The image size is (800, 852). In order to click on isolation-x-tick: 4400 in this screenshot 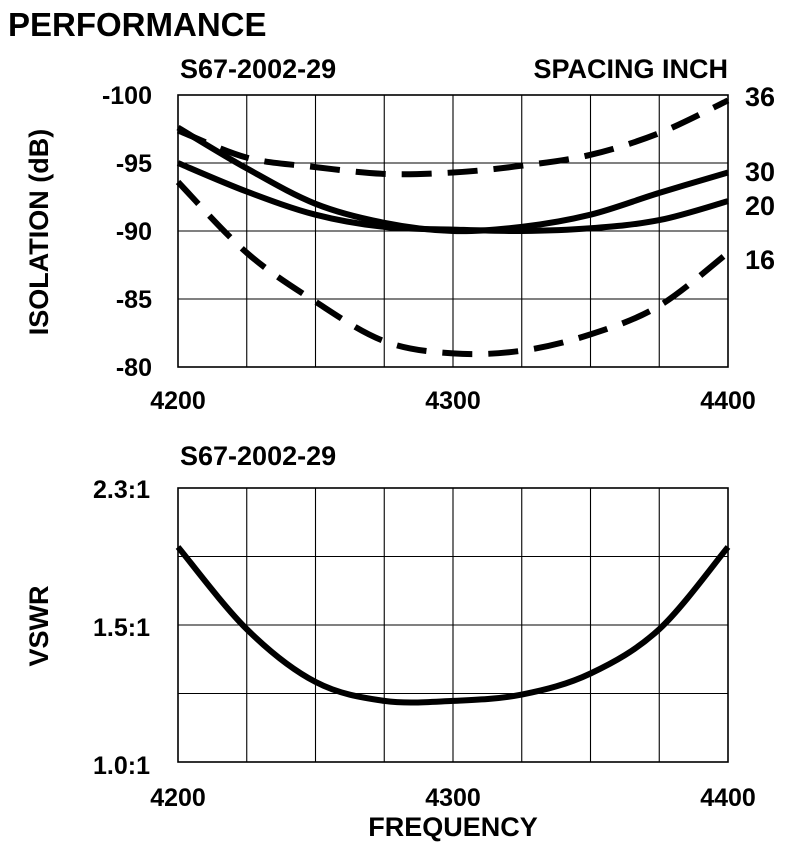, I will do `click(728, 401)`.